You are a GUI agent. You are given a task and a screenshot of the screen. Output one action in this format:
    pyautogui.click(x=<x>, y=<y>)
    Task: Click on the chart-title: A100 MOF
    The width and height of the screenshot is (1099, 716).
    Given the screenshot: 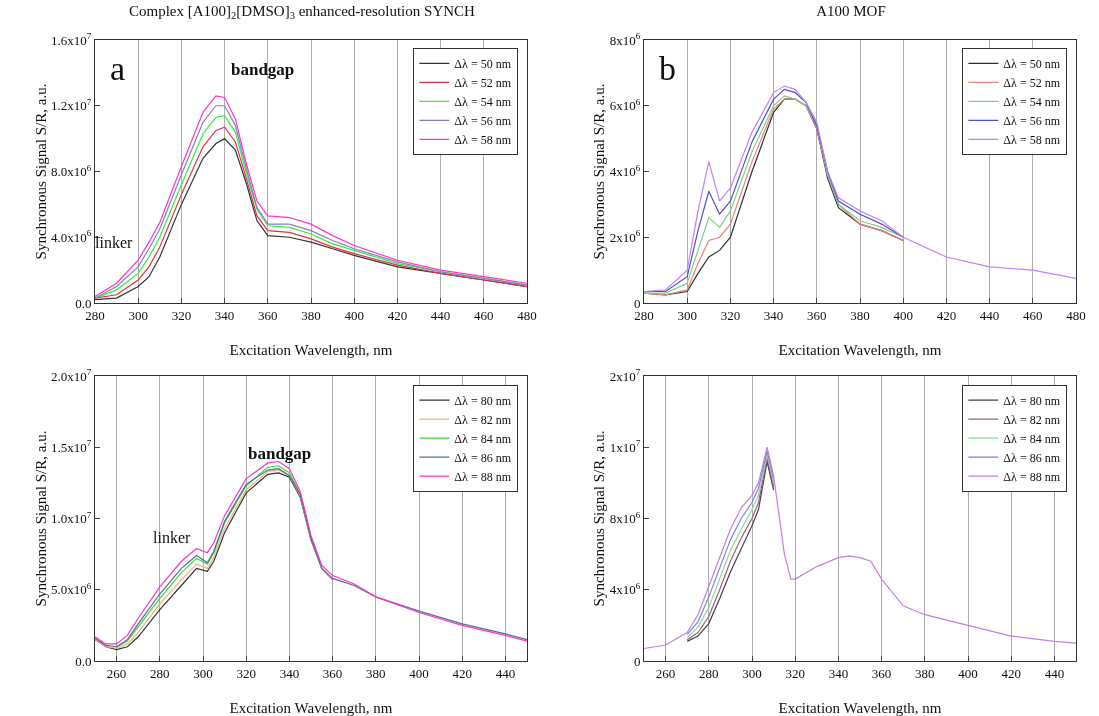 What is the action you would take?
    pyautogui.click(x=851, y=10)
    